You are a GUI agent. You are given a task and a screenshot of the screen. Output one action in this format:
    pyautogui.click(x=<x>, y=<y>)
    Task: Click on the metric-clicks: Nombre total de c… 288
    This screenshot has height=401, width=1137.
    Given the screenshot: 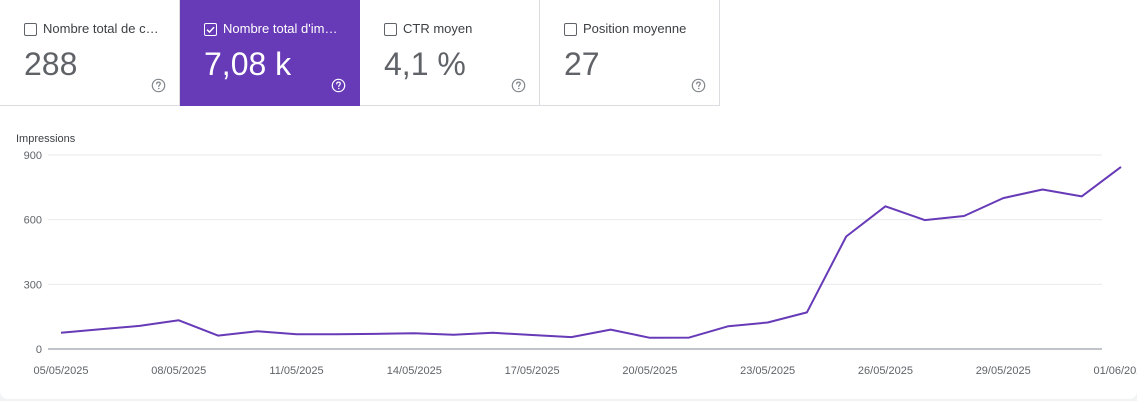 What is the action you would take?
    pyautogui.click(x=90, y=53)
    